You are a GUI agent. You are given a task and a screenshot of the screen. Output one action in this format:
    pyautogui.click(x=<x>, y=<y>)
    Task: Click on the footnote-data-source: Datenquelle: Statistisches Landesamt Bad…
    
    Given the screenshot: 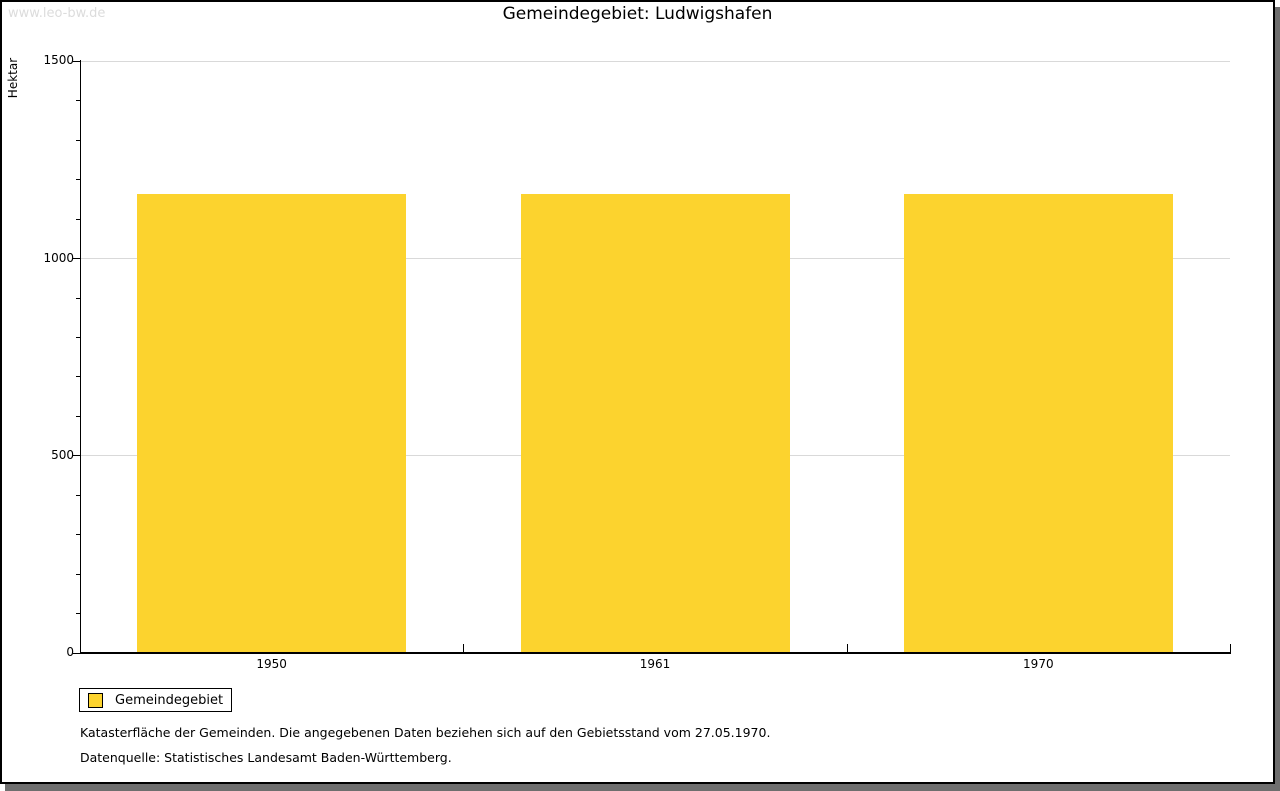 What is the action you would take?
    pyautogui.click(x=266, y=757)
    